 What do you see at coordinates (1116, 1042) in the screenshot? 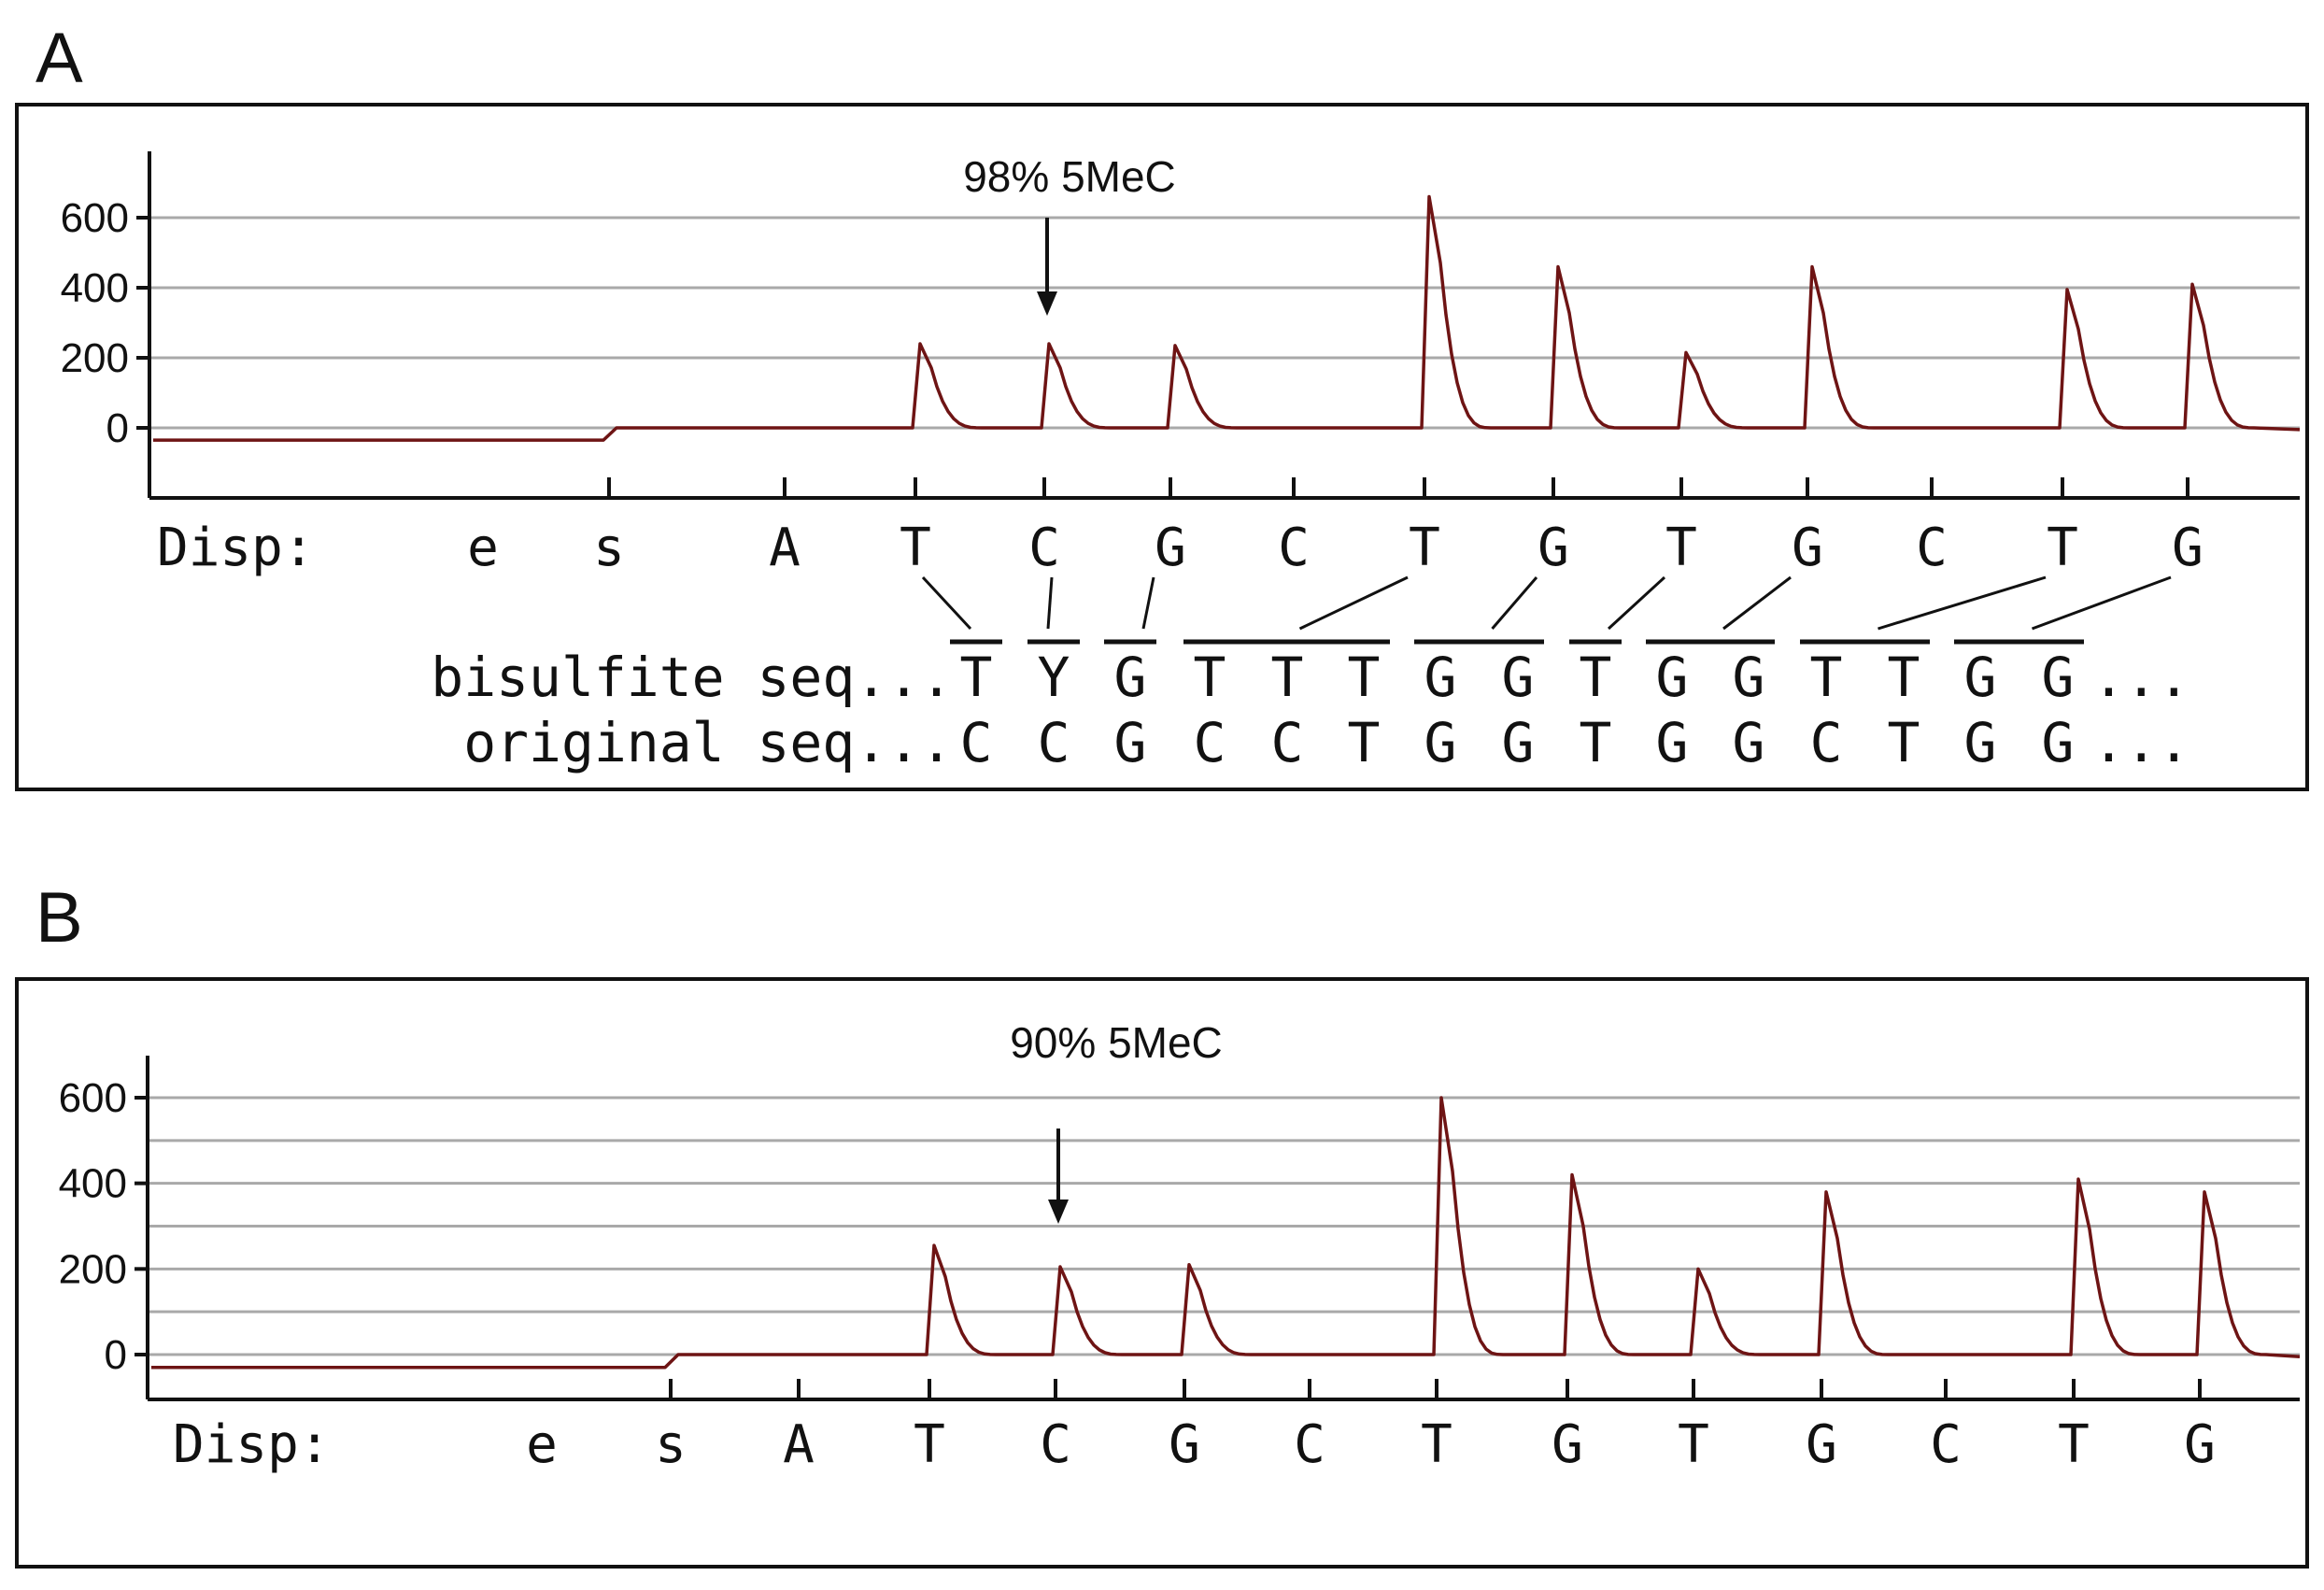
I see `panel-b-annotation: 90% 5MeC` at bounding box center [1116, 1042].